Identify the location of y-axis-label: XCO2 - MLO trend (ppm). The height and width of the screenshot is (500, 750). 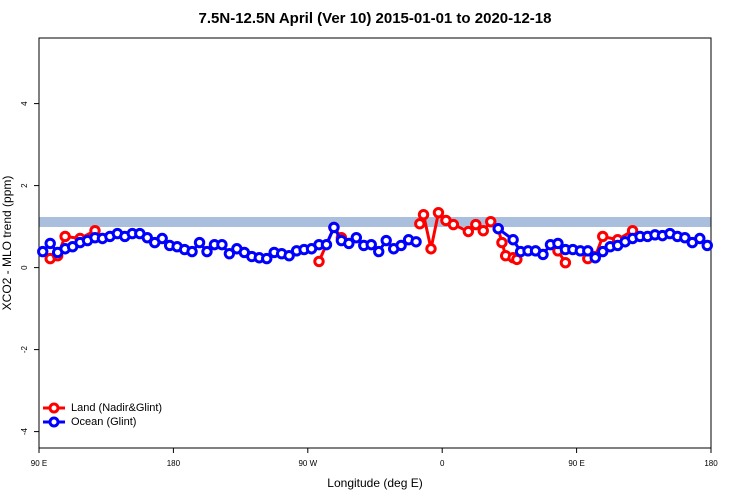
(7, 243).